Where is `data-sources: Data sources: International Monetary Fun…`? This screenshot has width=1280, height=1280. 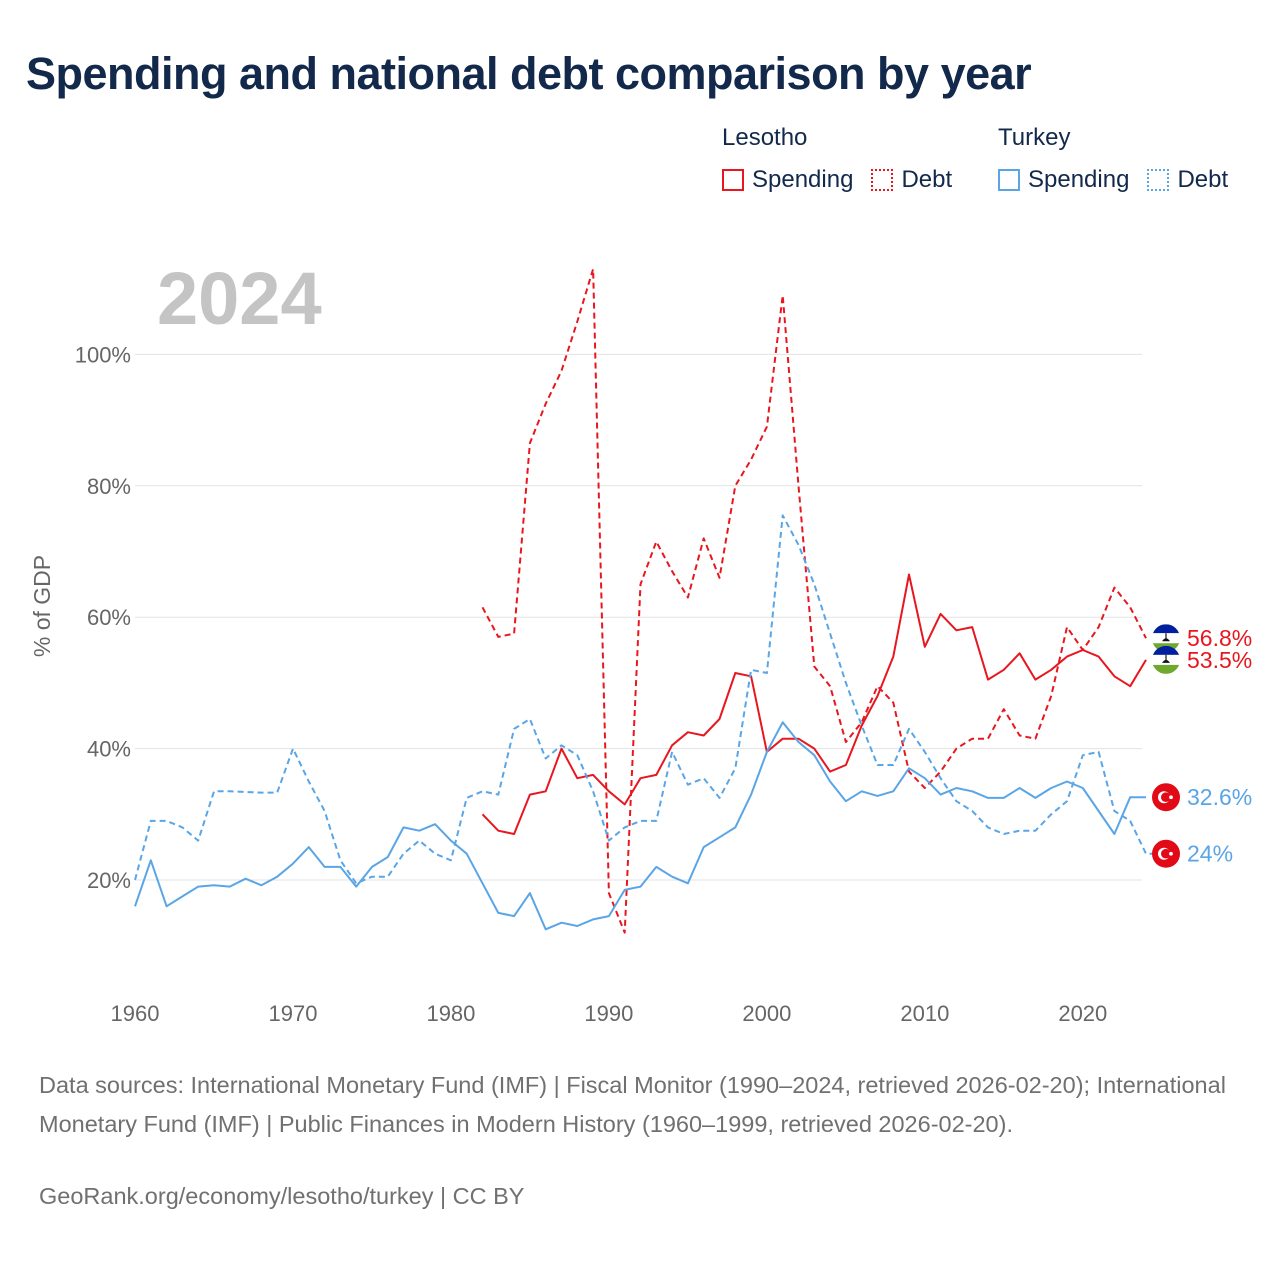 data-sources: Data sources: International Monetary Fun… is located at coordinates (632, 1104).